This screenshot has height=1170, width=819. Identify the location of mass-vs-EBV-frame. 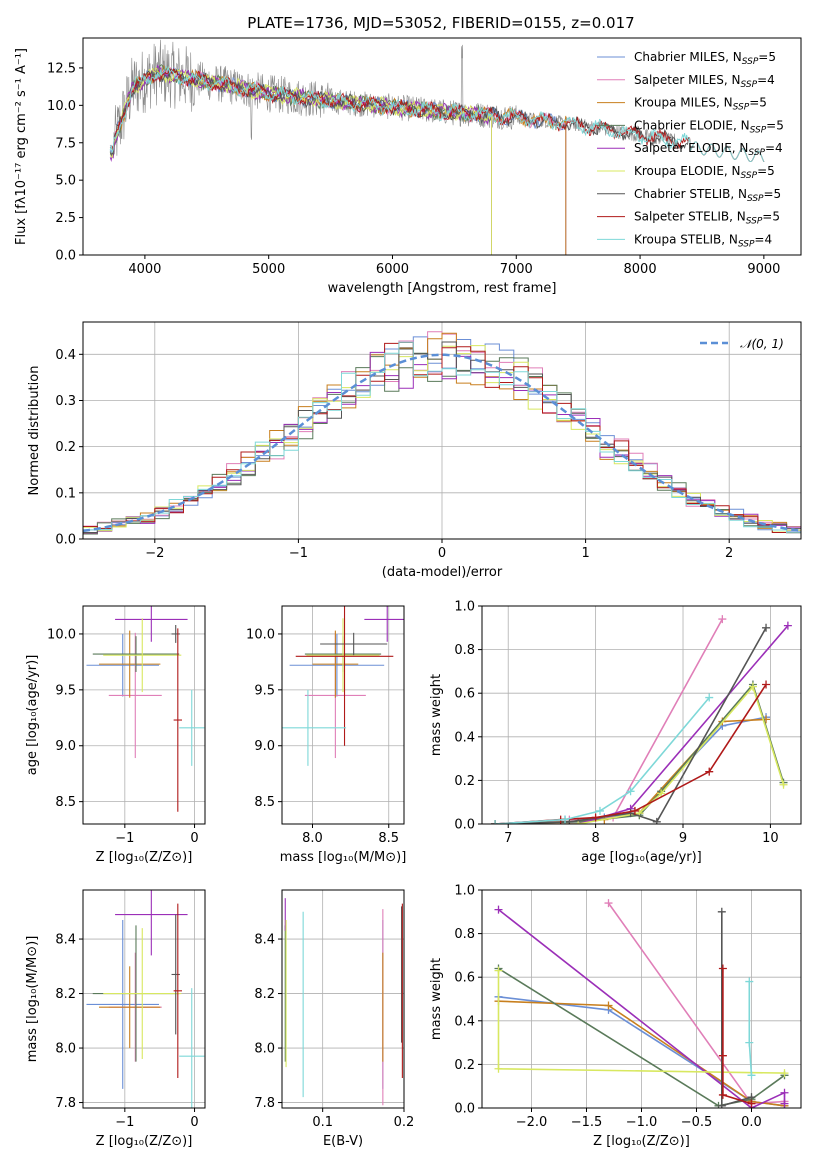
(343, 999).